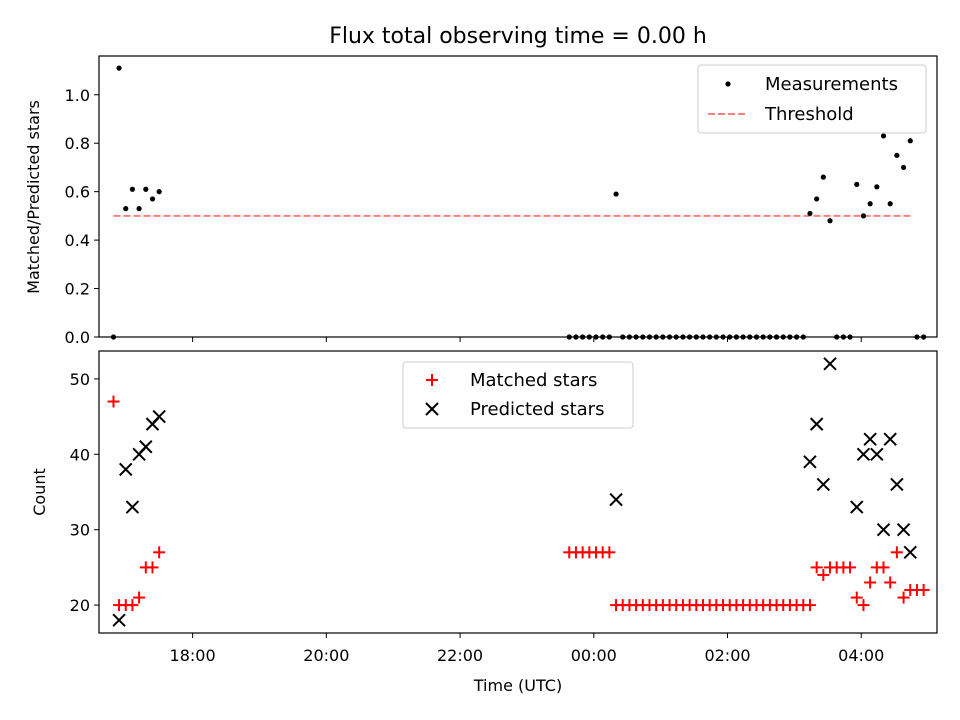 This screenshot has height=720, width=960. Describe the element at coordinates (527, 649) in the screenshot. I see `bottom-x-ticks: 18:00 20:00 22:00 00:00 02:00 04:00` at that location.